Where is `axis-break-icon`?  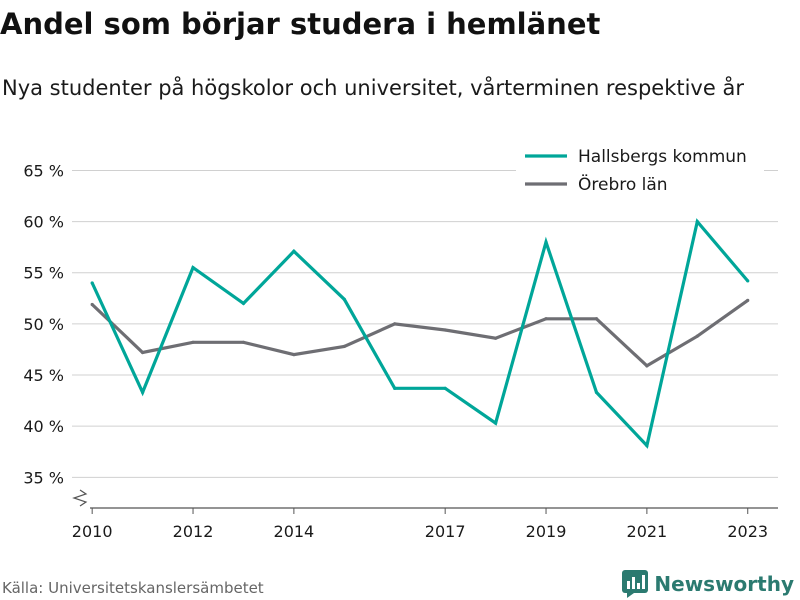
axis-break-icon is located at coordinates (80, 498).